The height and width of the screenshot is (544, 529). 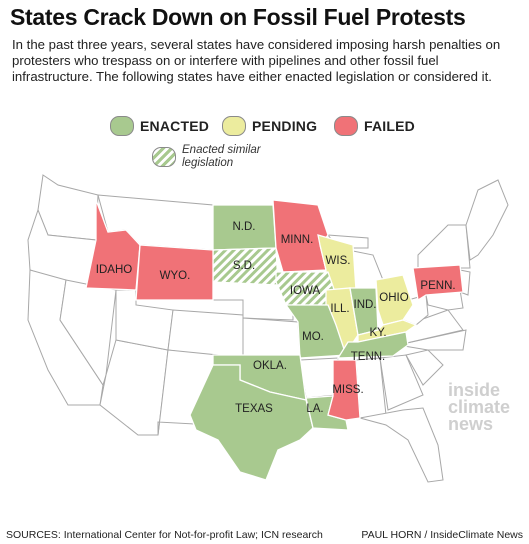 I want to click on label-idaho: IDAHO, so click(x=114, y=270).